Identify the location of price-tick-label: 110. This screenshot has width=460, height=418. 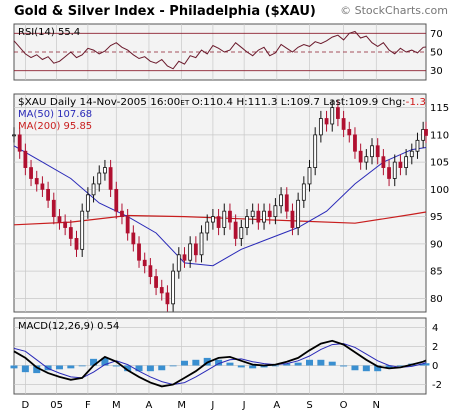
(439, 135).